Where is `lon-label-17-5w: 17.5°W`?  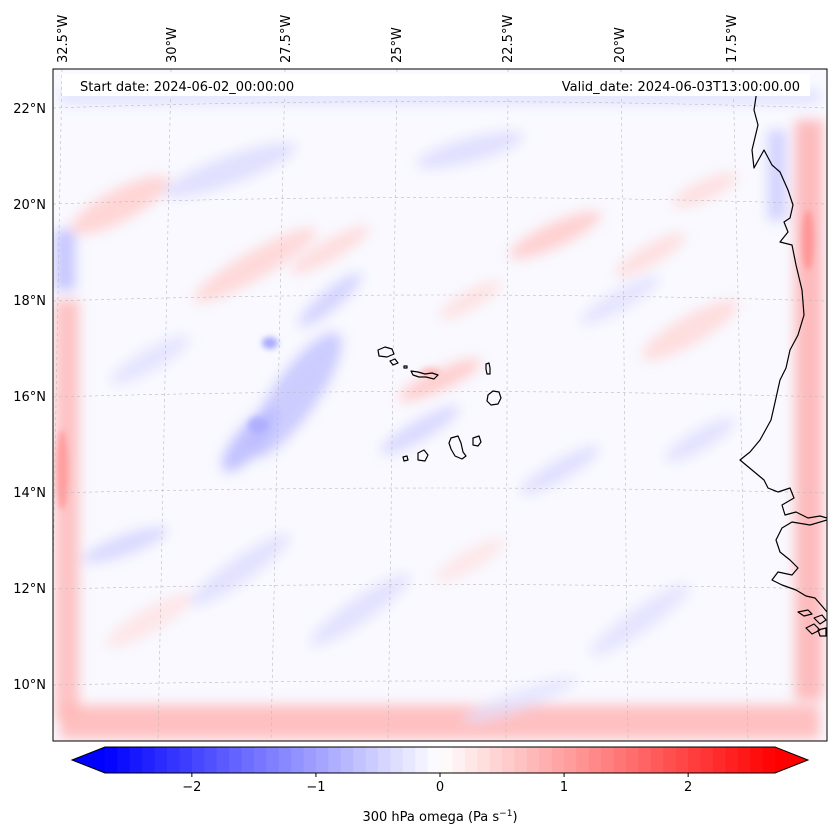 lon-label-17-5w: 17.5°W is located at coordinates (732, 39).